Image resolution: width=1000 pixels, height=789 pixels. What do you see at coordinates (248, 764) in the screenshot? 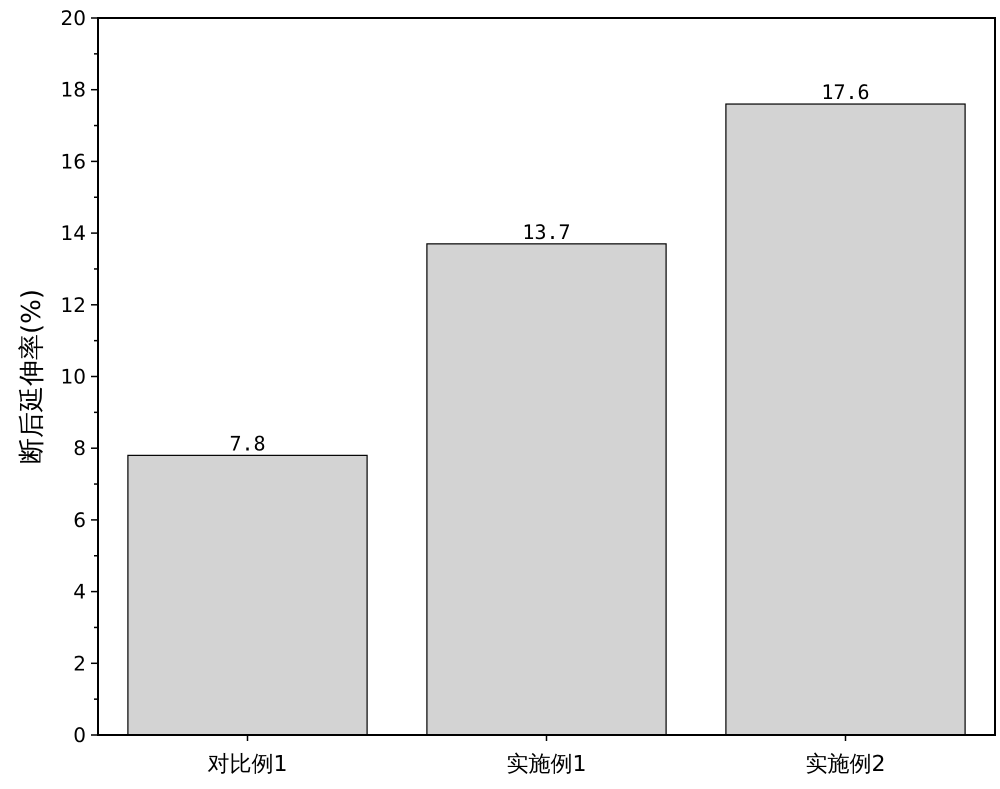
I see `x-tick-label: 对比例1` at bounding box center [248, 764].